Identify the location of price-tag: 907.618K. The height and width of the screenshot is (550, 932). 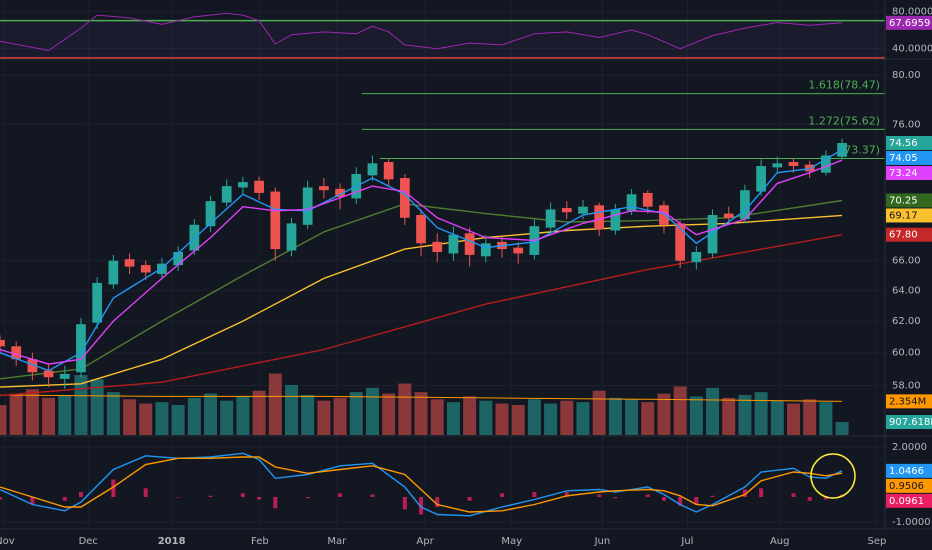
(910, 422).